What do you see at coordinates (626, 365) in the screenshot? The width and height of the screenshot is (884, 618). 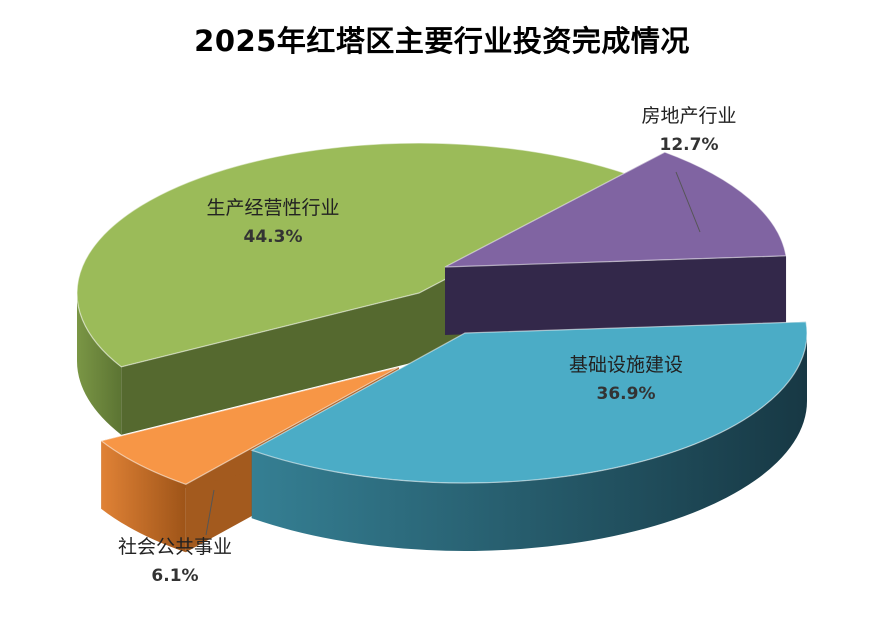 I see `slice-category-label: 基础设施建设` at bounding box center [626, 365].